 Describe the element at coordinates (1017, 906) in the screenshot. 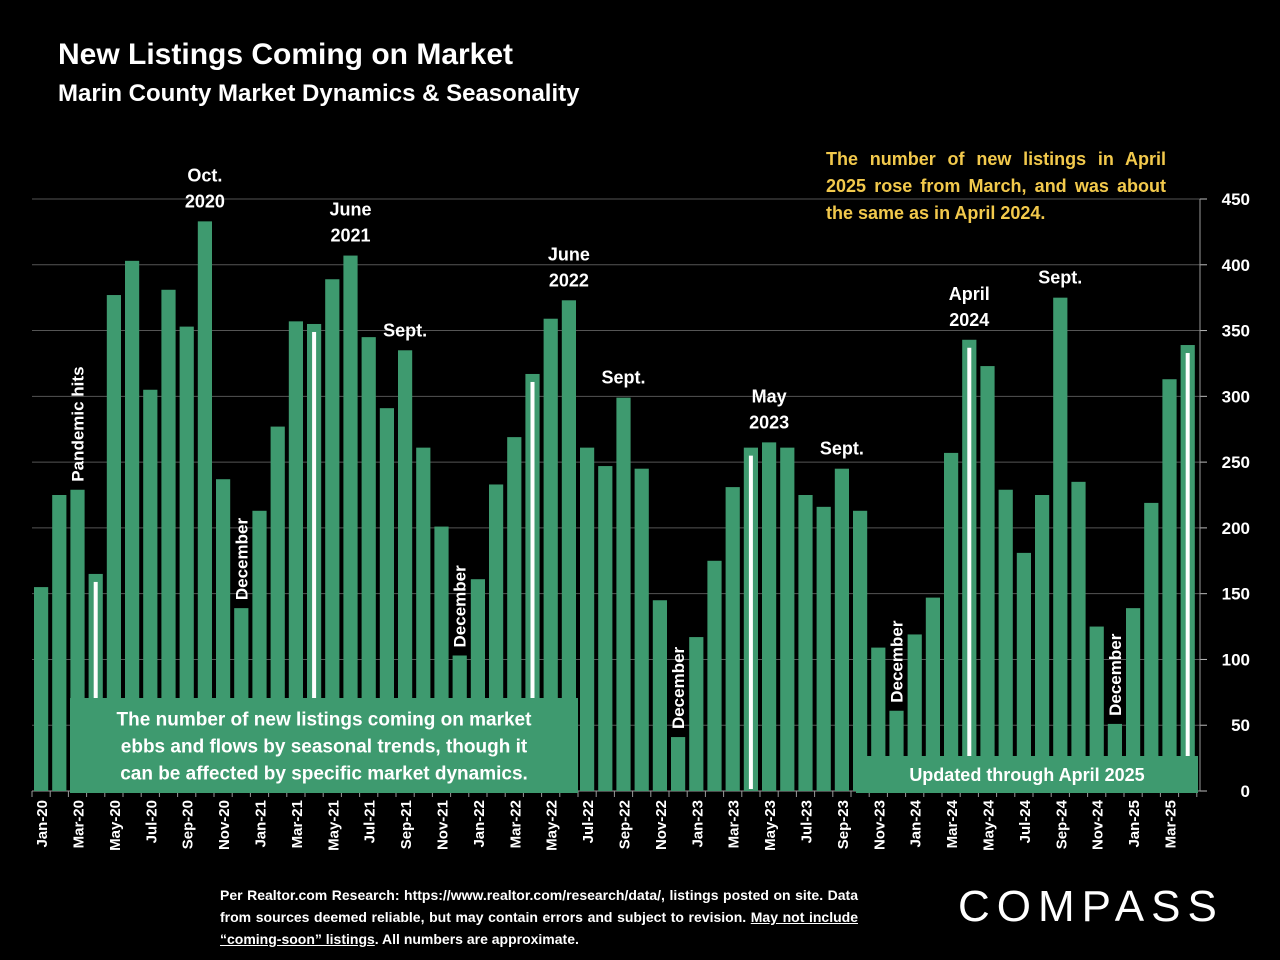

I see `logo-o-glyph: O` at that location.